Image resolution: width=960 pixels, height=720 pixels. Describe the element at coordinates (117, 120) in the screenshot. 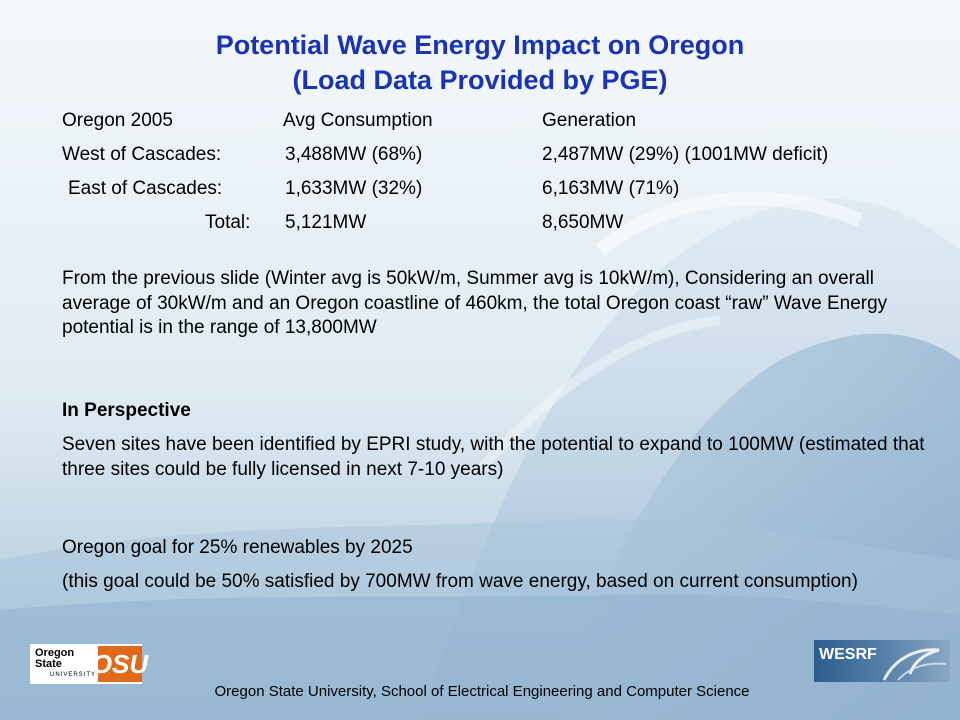

I see `table-header-label: Oregon 2005` at that location.